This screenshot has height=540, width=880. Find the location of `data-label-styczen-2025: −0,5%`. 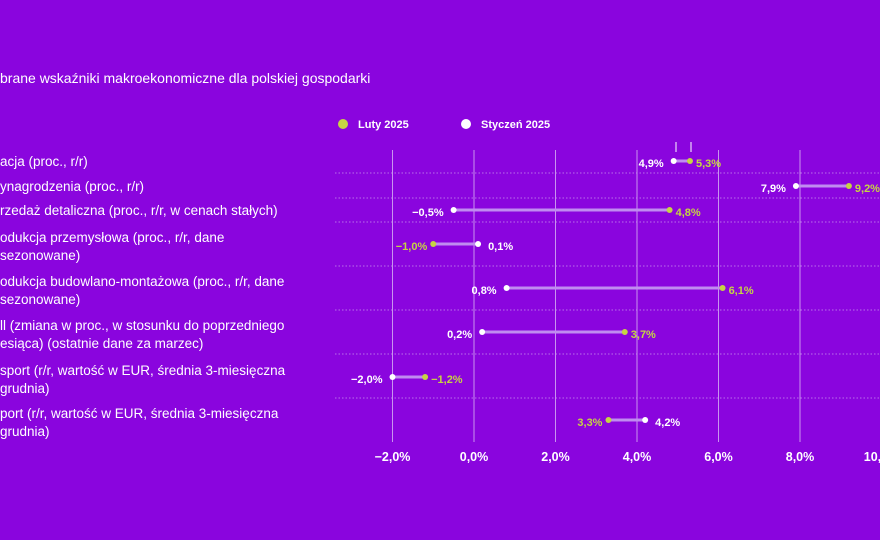

data-label-styczen-2025: −0,5% is located at coordinates (428, 213).